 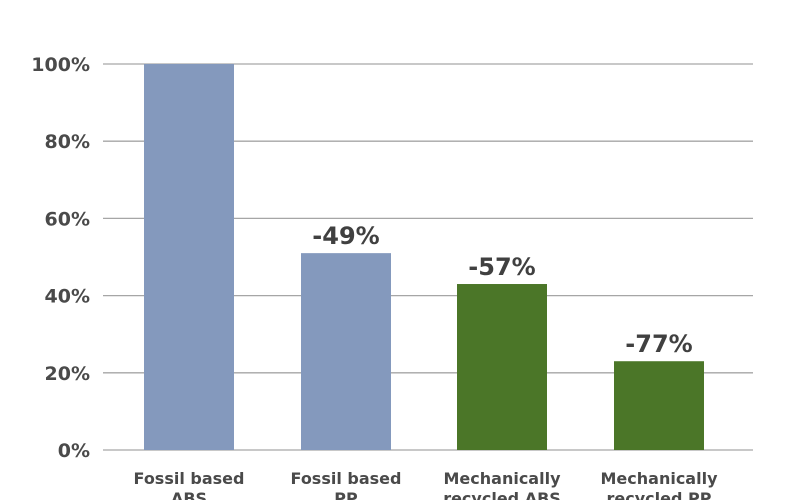 I want to click on data-label-2: -49%, so click(x=345, y=236).